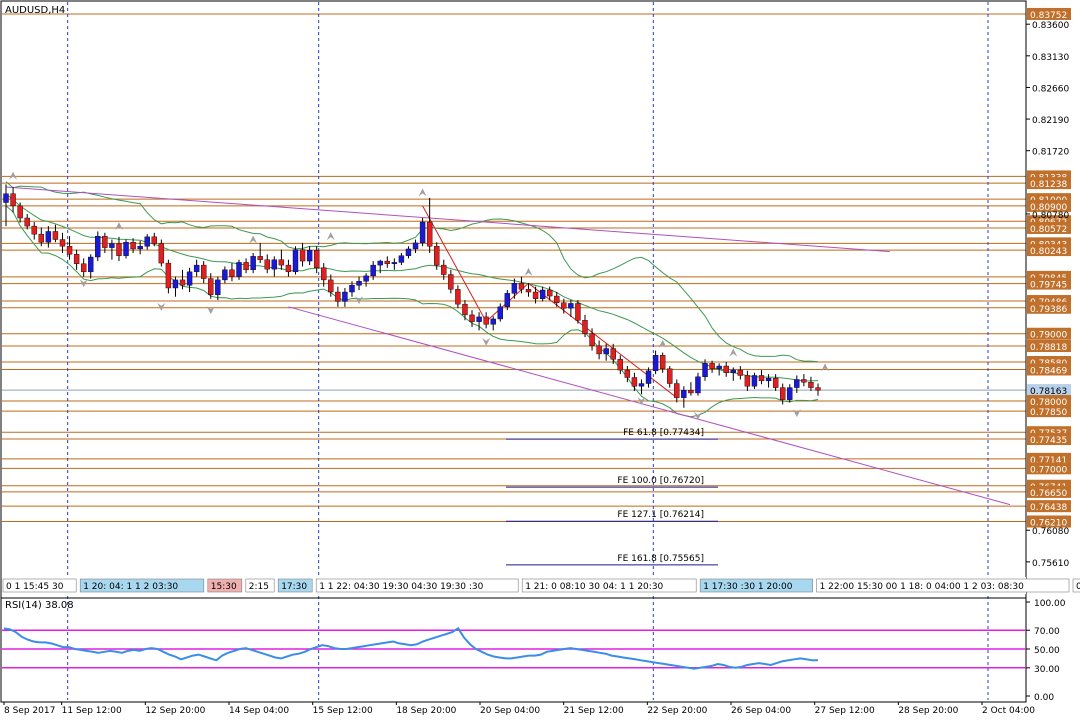 This screenshot has height=724, width=1080. I want to click on rsi-tick-label: 30.00, so click(1047, 670).